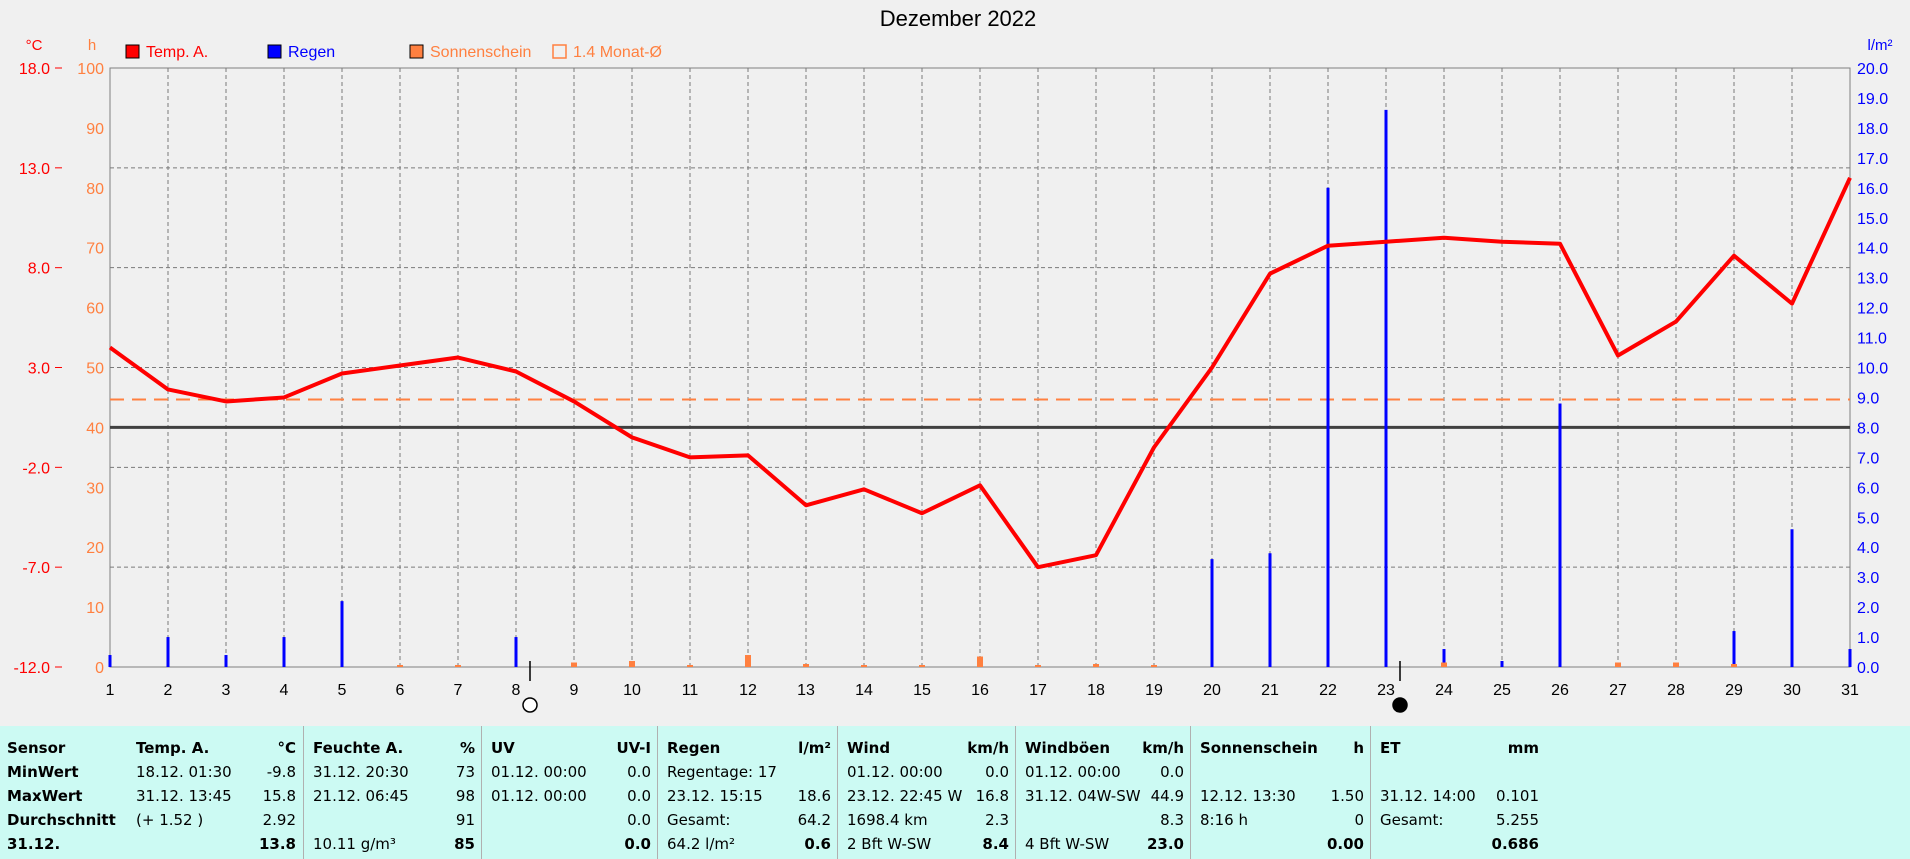 The width and height of the screenshot is (1910, 859). Describe the element at coordinates (864, 690) in the screenshot. I see `x-tick-label: 14` at that location.